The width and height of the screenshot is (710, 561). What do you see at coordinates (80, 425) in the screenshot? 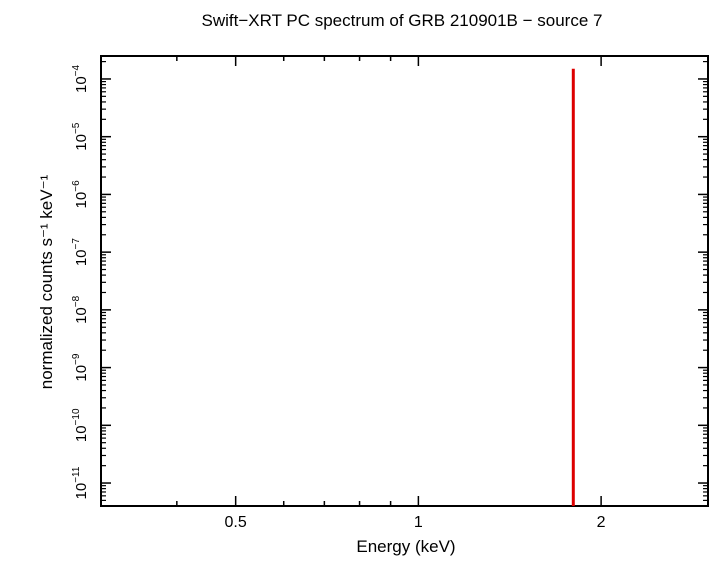
I see `y-tick-label: 10−10` at bounding box center [80, 425].